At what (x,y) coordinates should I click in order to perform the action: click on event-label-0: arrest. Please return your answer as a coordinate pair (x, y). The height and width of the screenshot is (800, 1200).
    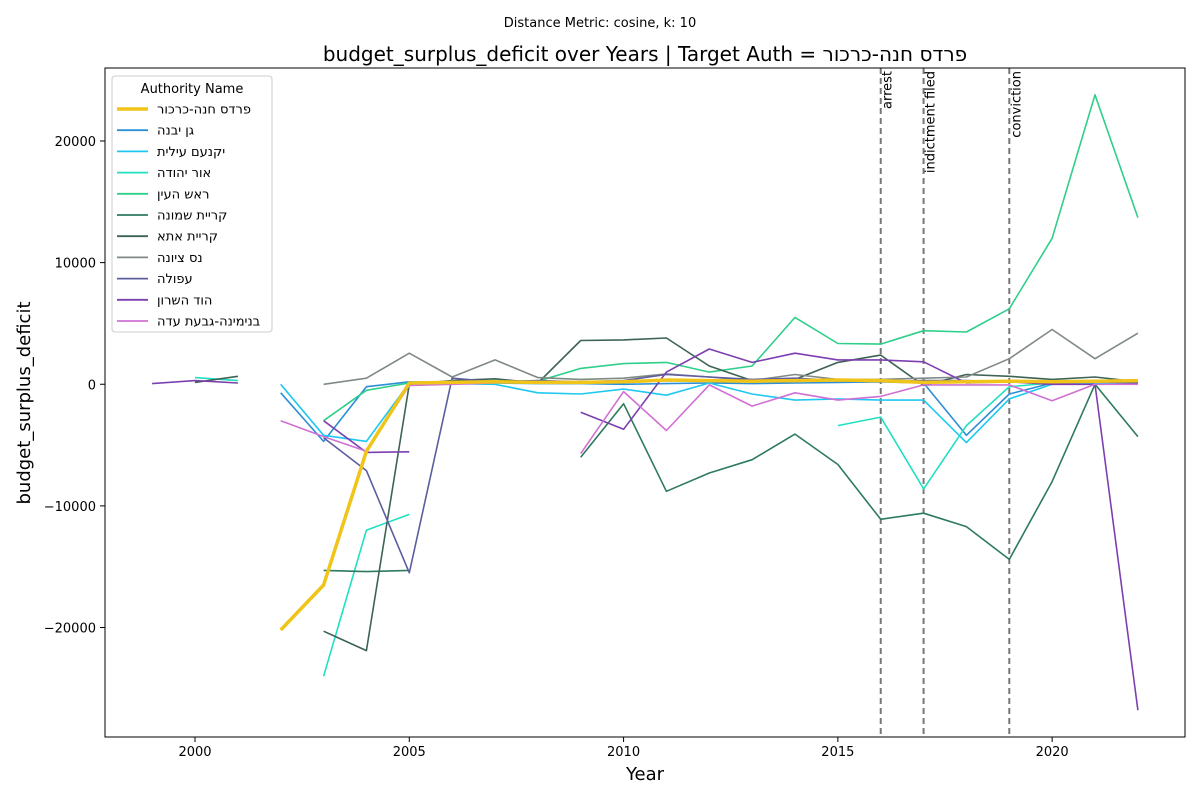
    Looking at the image, I should click on (888, 90).